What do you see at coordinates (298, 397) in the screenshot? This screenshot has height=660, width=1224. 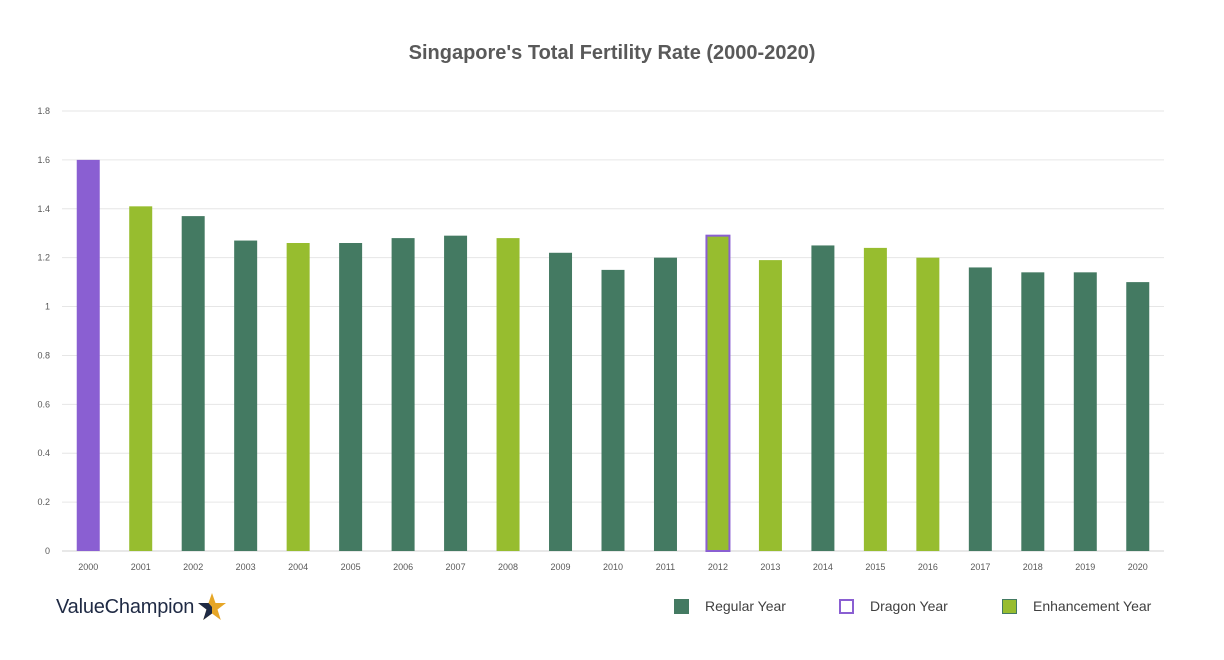 I see `bar-2004` at bounding box center [298, 397].